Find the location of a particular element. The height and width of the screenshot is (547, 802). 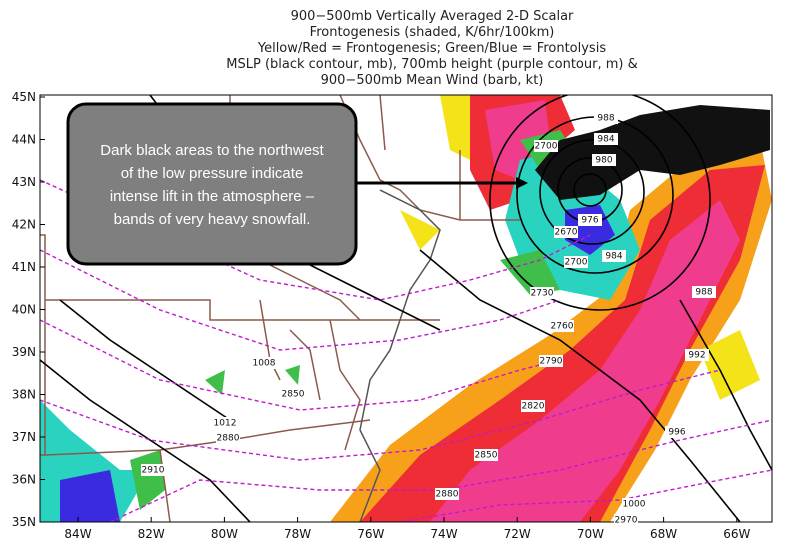

lon-label: 78W is located at coordinates (297, 534).